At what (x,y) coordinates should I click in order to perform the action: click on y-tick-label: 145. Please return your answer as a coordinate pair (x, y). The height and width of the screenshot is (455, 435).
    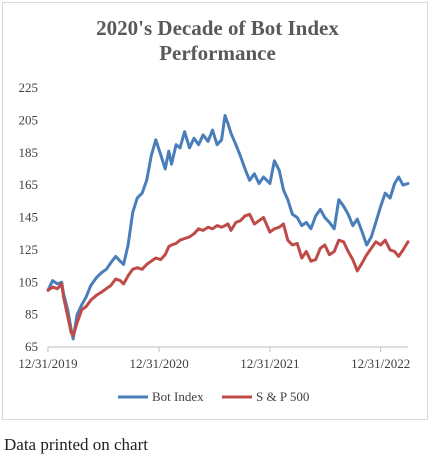
    Looking at the image, I should click on (29, 217).